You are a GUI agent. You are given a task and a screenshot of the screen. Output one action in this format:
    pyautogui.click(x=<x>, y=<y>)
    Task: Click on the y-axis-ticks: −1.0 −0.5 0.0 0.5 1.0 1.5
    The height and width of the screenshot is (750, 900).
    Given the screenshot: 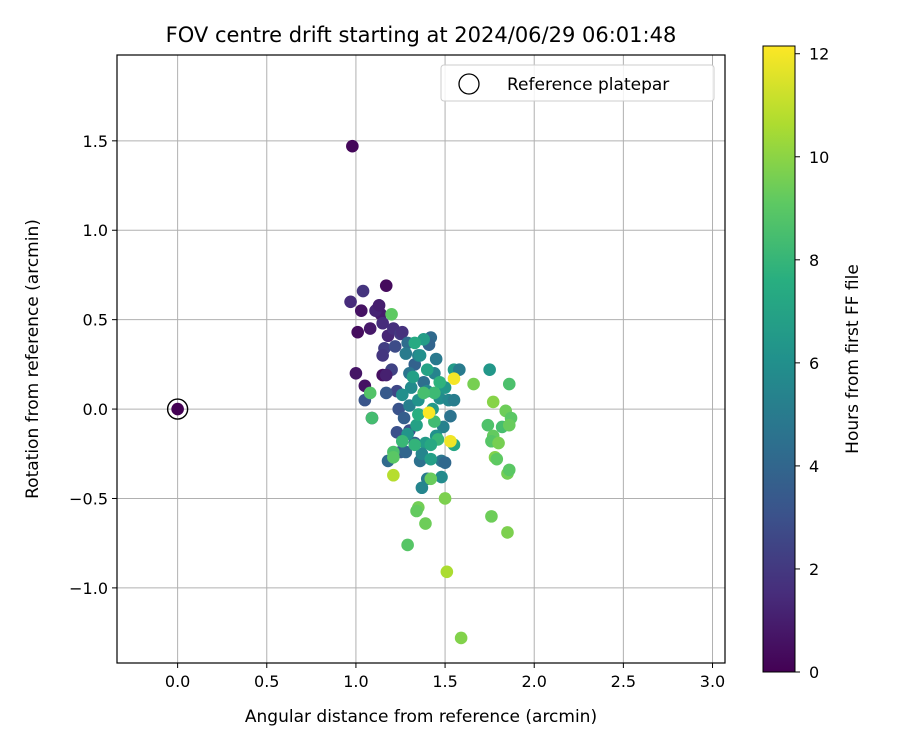 What is the action you would take?
    pyautogui.click(x=93, y=365)
    